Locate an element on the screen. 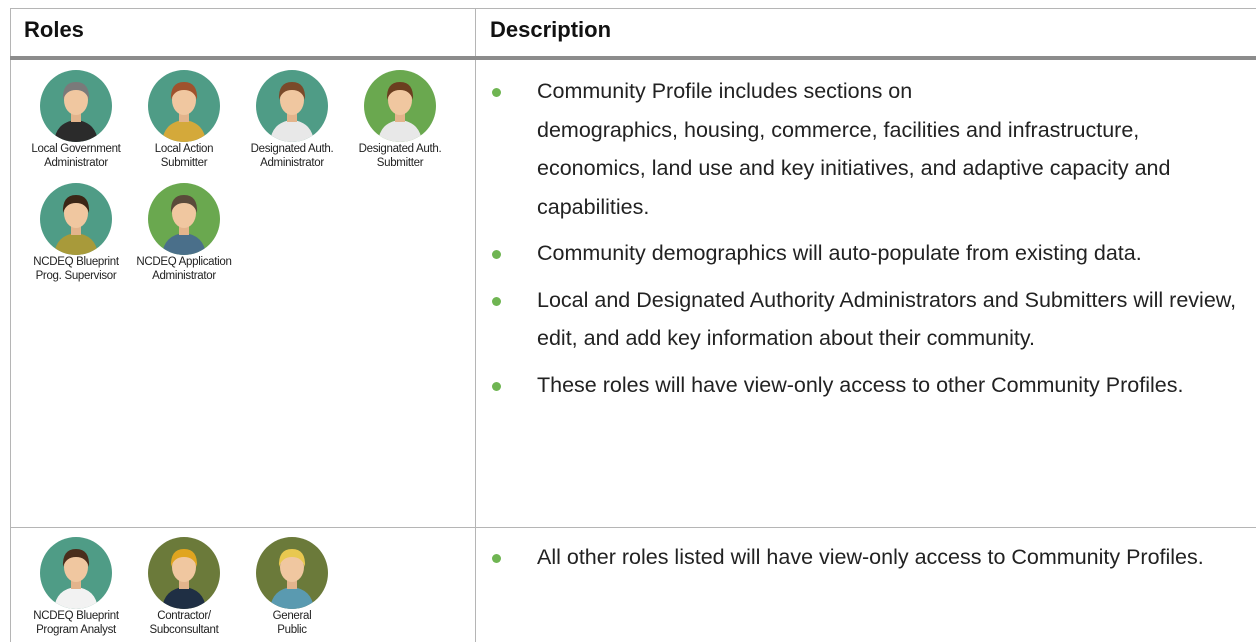 The image size is (1256, 642). column-header: Roles is located at coordinates (54, 29).